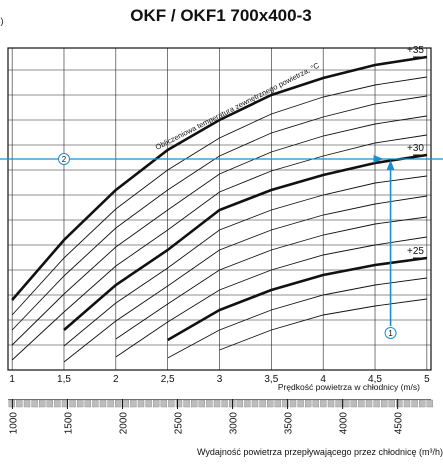 The height and width of the screenshot is (466, 443). Describe the element at coordinates (64, 379) in the screenshot. I see `x-tick-label: 1,5` at that location.